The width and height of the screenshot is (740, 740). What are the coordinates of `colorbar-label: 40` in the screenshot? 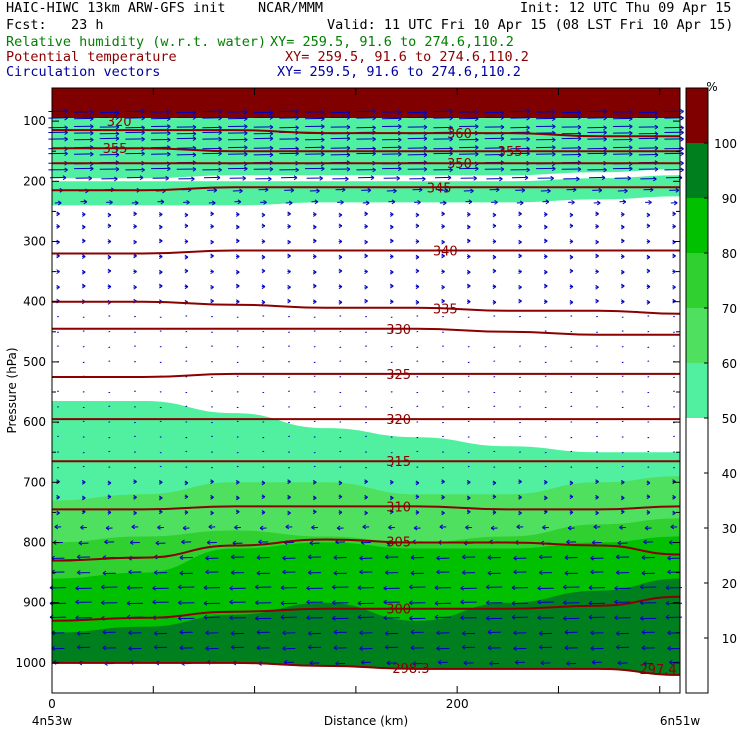 It's located at (729, 474).